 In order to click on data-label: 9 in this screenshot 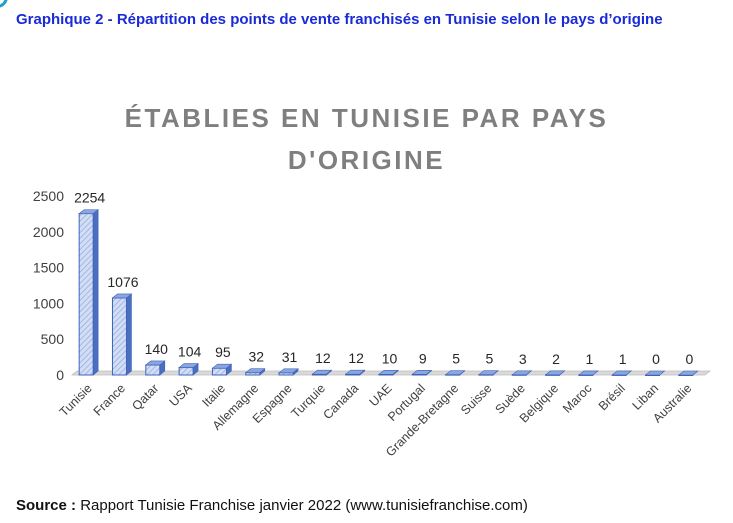, I will do `click(423, 358)`.